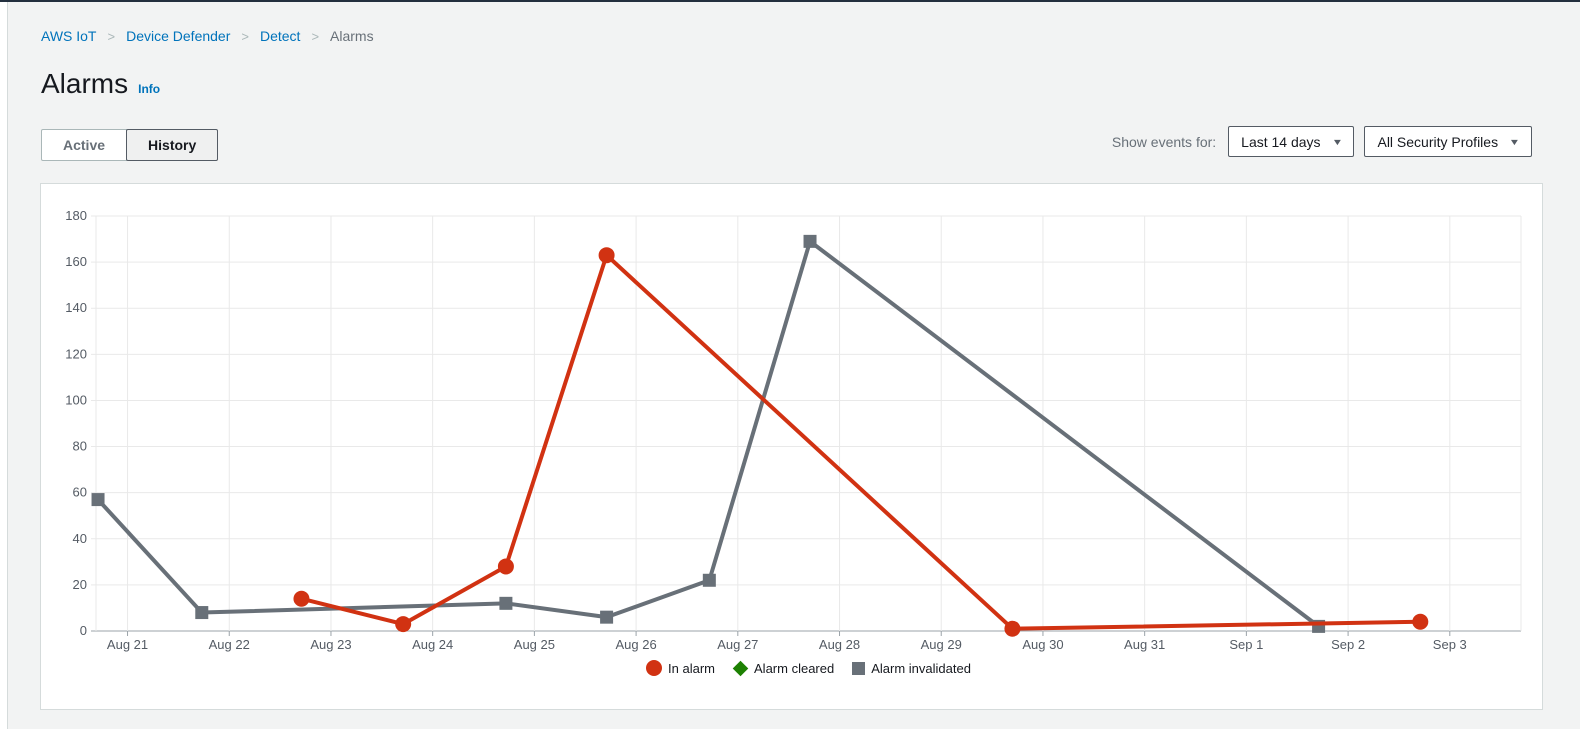  Describe the element at coordinates (692, 668) in the screenshot. I see `legend-label: In alarm` at that location.